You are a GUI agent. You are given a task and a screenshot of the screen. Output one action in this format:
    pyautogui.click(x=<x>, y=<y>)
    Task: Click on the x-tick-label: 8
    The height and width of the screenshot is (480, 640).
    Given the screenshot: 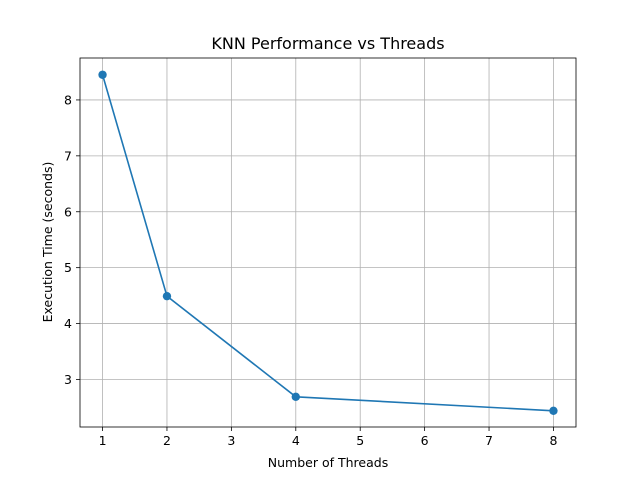 What is the action you would take?
    pyautogui.click(x=553, y=440)
    